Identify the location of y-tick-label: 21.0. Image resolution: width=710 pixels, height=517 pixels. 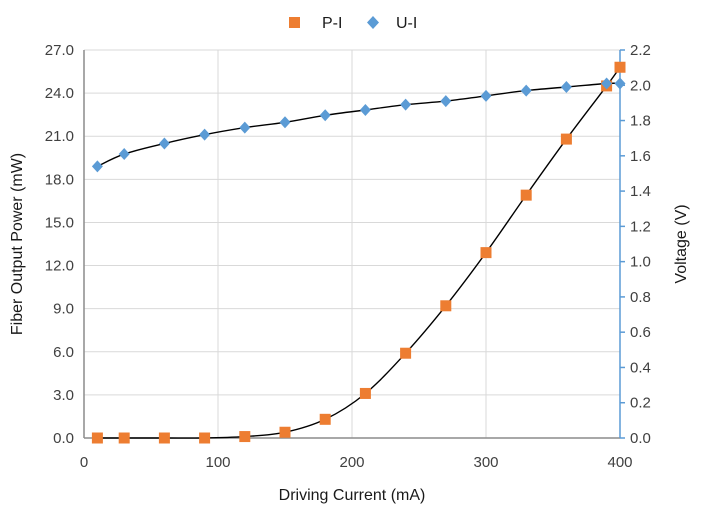
(59, 136).